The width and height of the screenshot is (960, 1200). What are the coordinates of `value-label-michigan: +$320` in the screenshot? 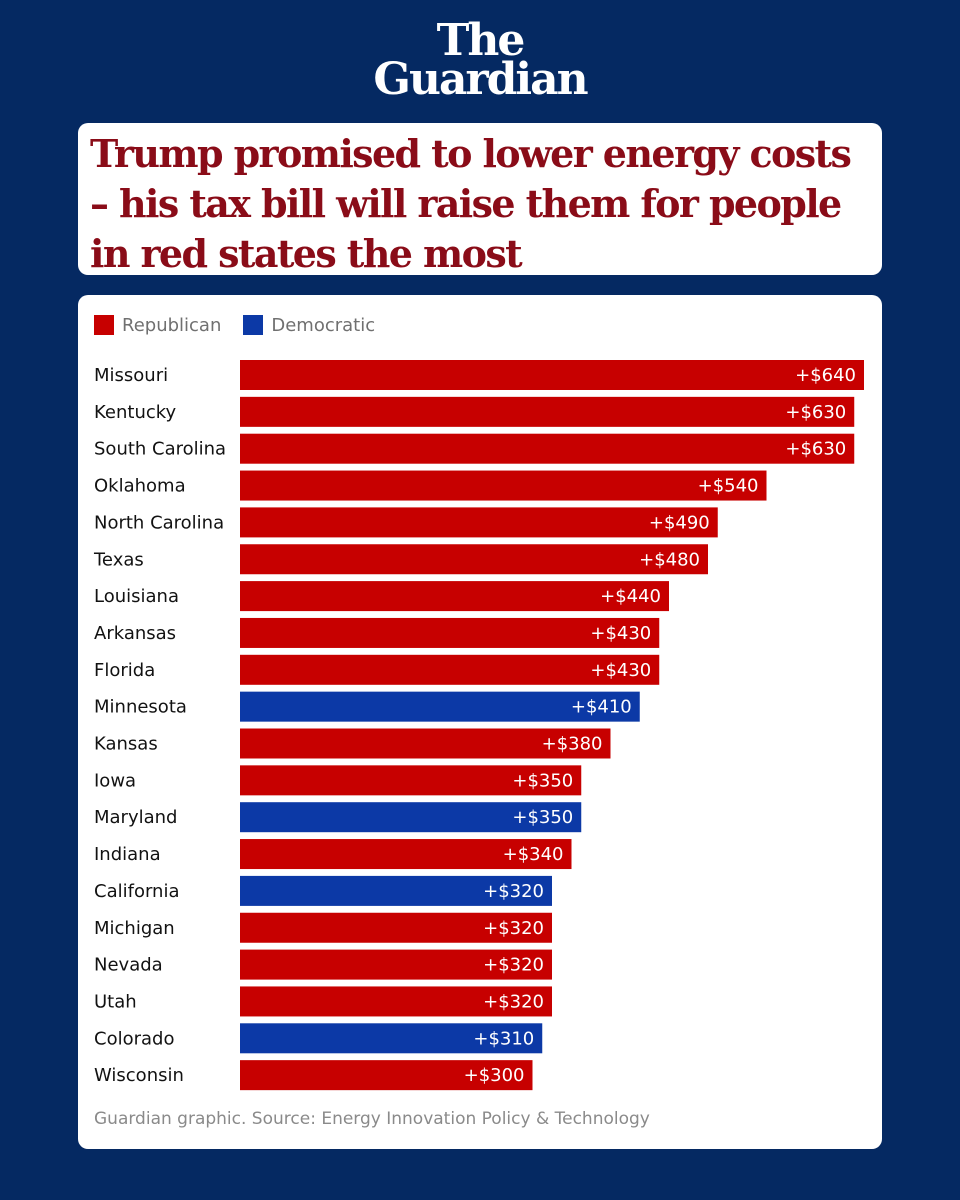 It's located at (513, 928).